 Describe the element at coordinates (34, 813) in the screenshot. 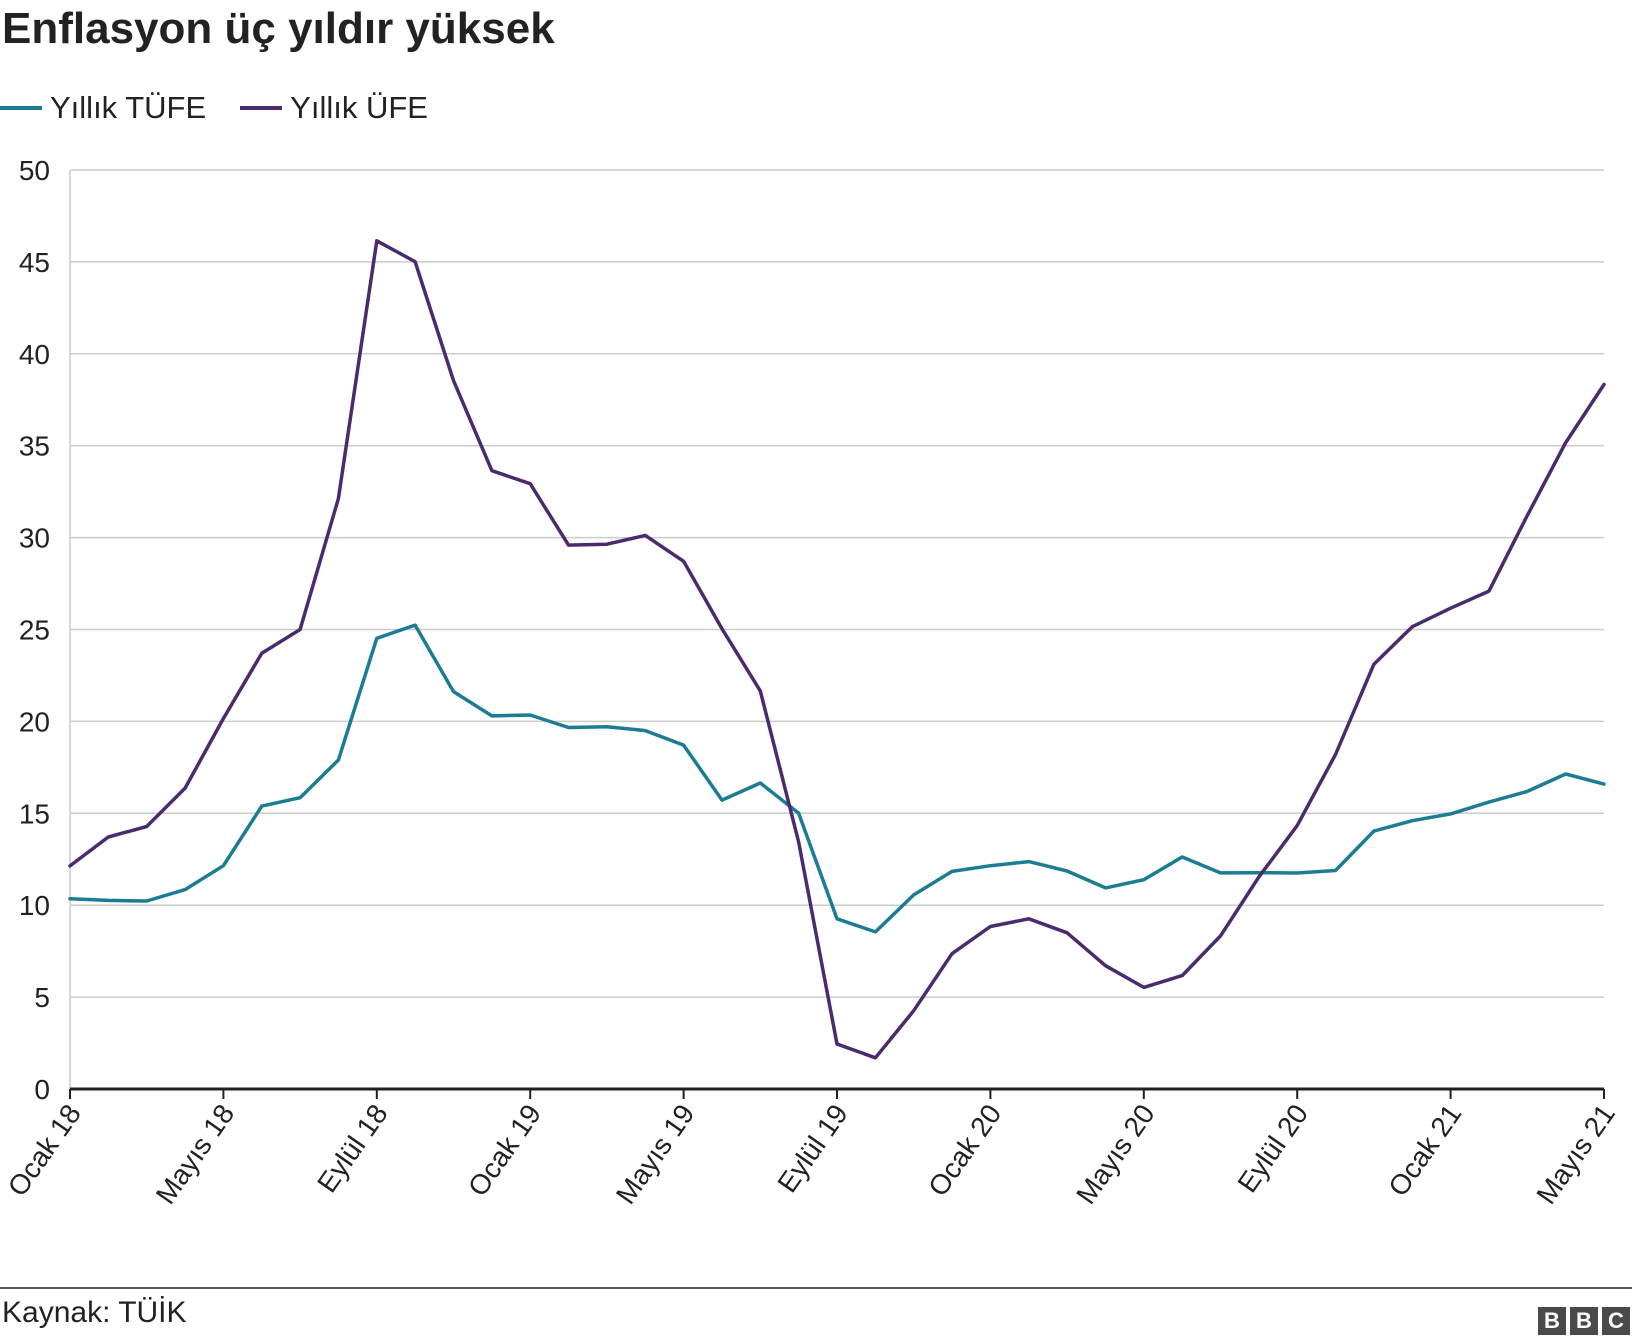

I see `y-tick-label: 15` at that location.